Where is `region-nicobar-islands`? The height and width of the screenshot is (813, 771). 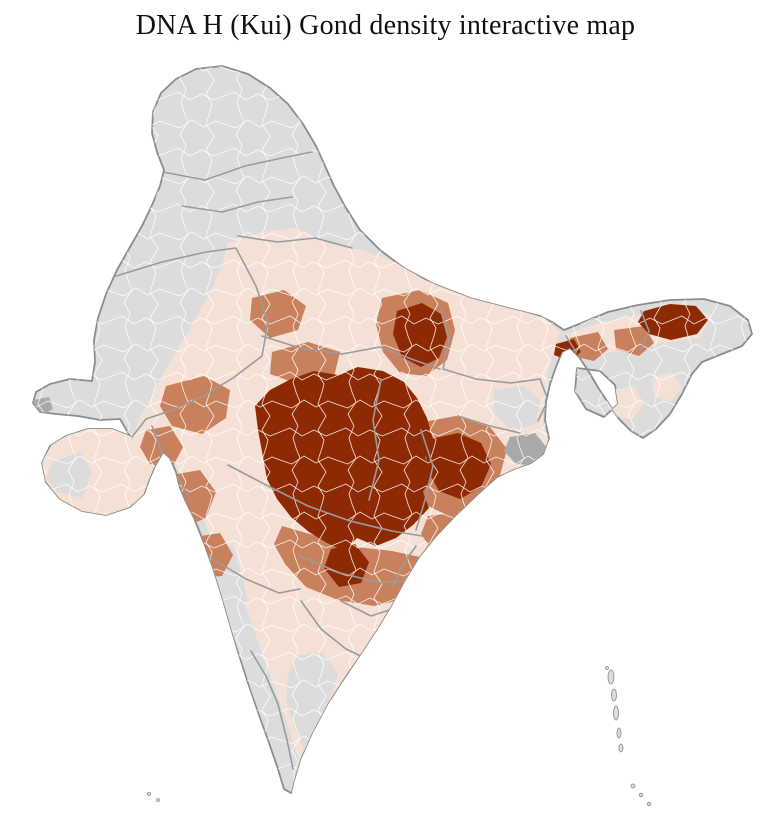 region-nicobar-islands is located at coordinates (641, 795).